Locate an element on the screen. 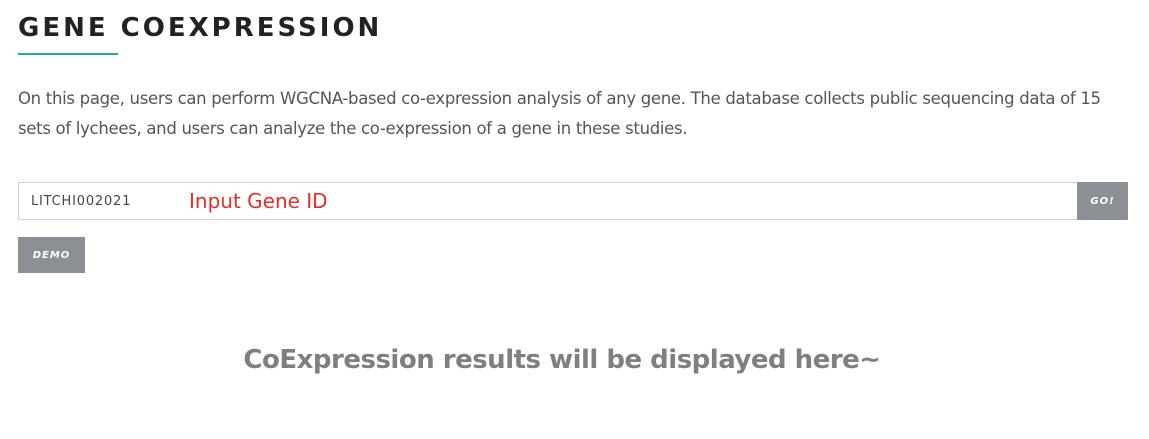  go-button: GO! is located at coordinates (1102, 201).